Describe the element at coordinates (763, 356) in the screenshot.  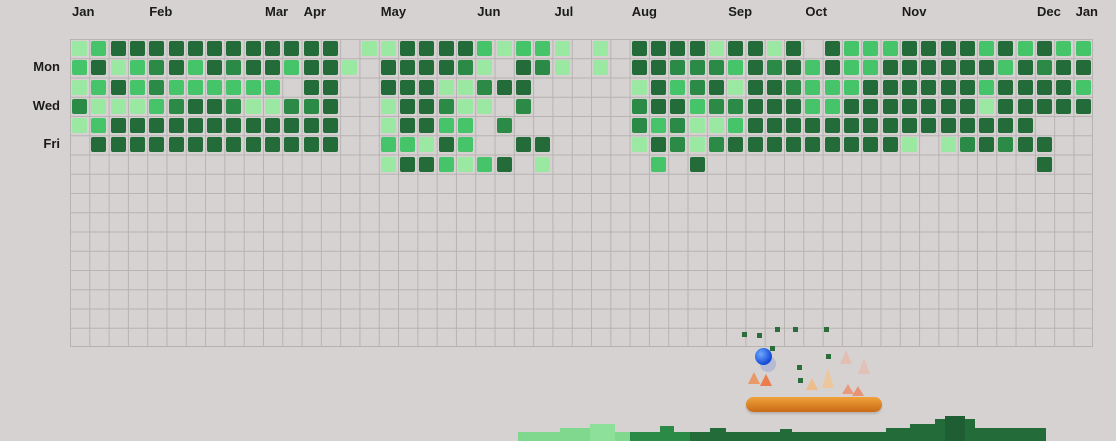
I see `ball` at that location.